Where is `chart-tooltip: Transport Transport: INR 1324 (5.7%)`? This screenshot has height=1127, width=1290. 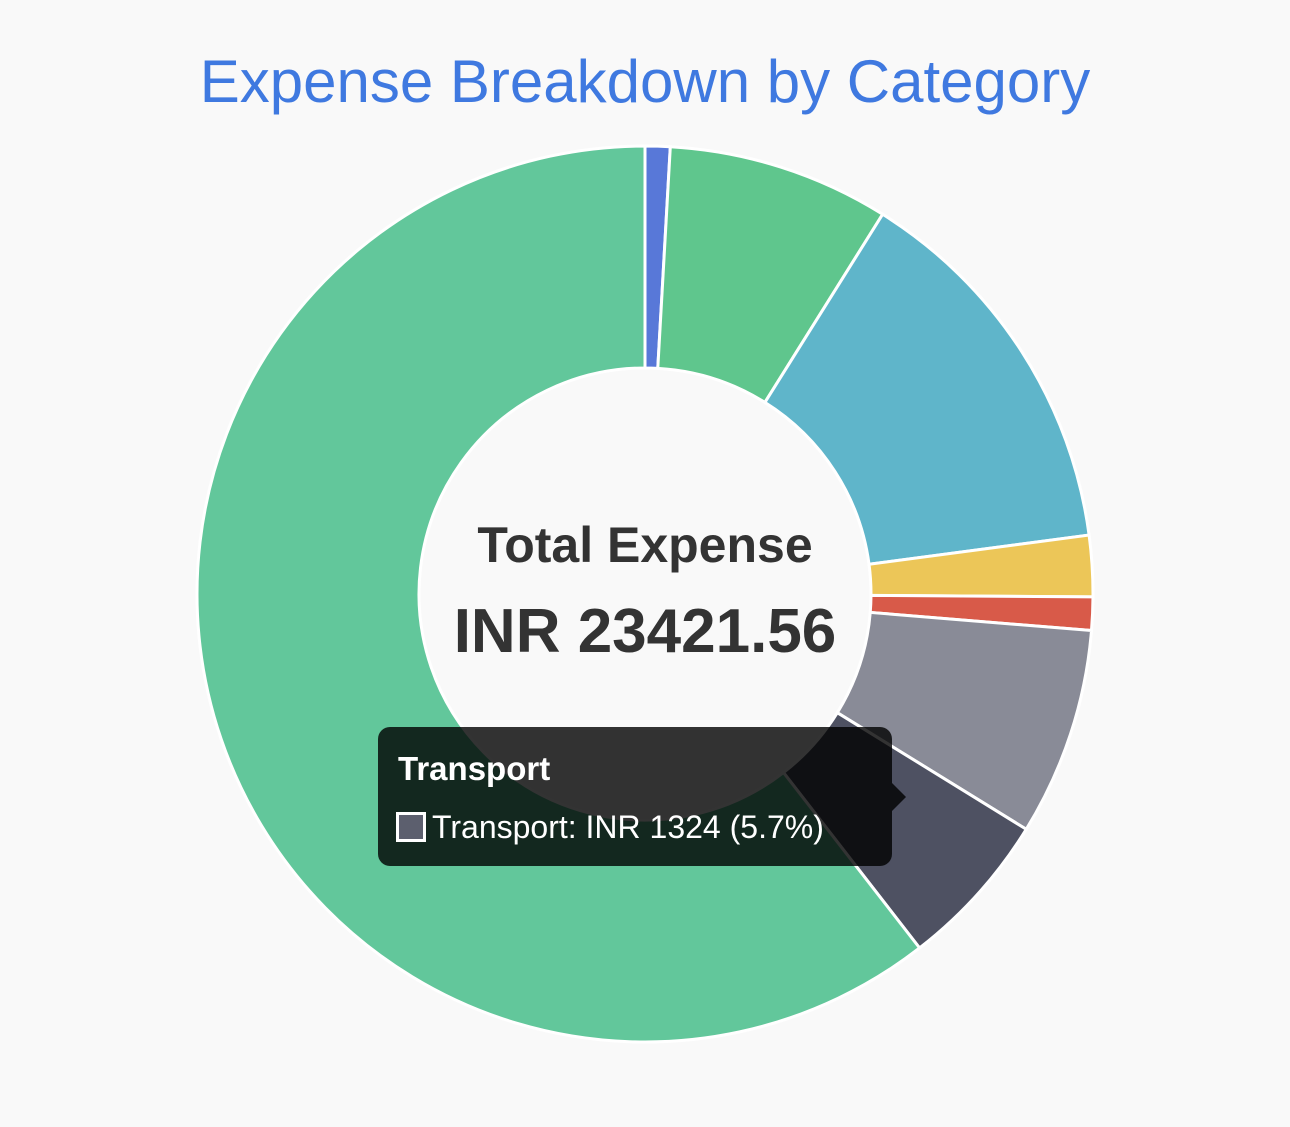 chart-tooltip: Transport Transport: INR 1324 (5.7%) is located at coordinates (642, 796).